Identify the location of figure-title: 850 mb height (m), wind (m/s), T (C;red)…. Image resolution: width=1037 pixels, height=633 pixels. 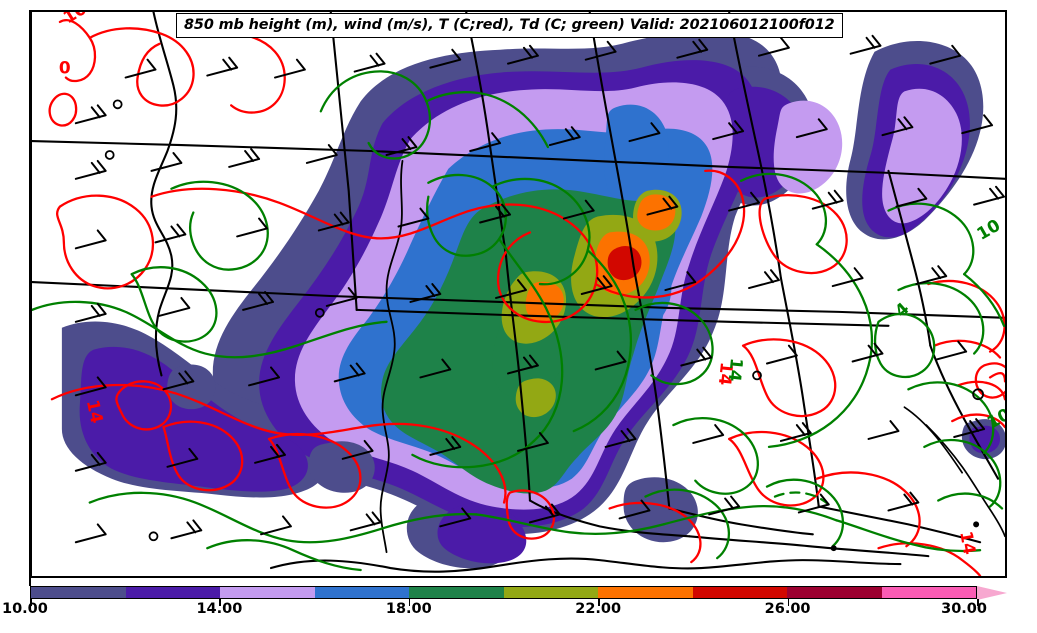
(509, 25).